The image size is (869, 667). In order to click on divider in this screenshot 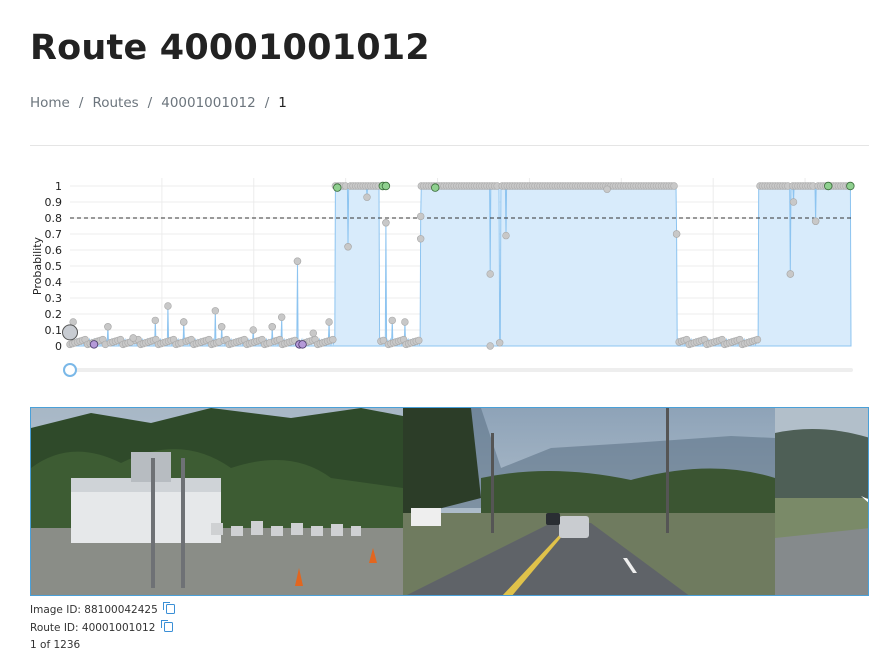, I will do `click(449, 145)`.